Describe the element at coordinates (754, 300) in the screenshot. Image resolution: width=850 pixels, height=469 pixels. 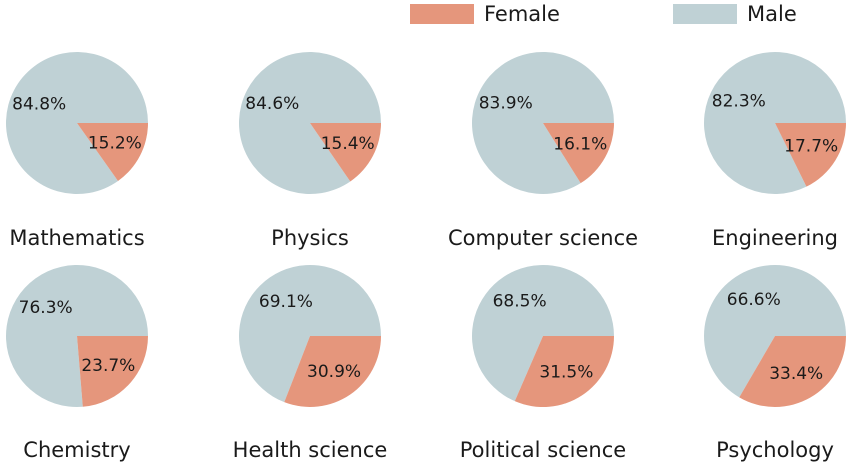
I see `pie-label-male: 66.6%` at that location.